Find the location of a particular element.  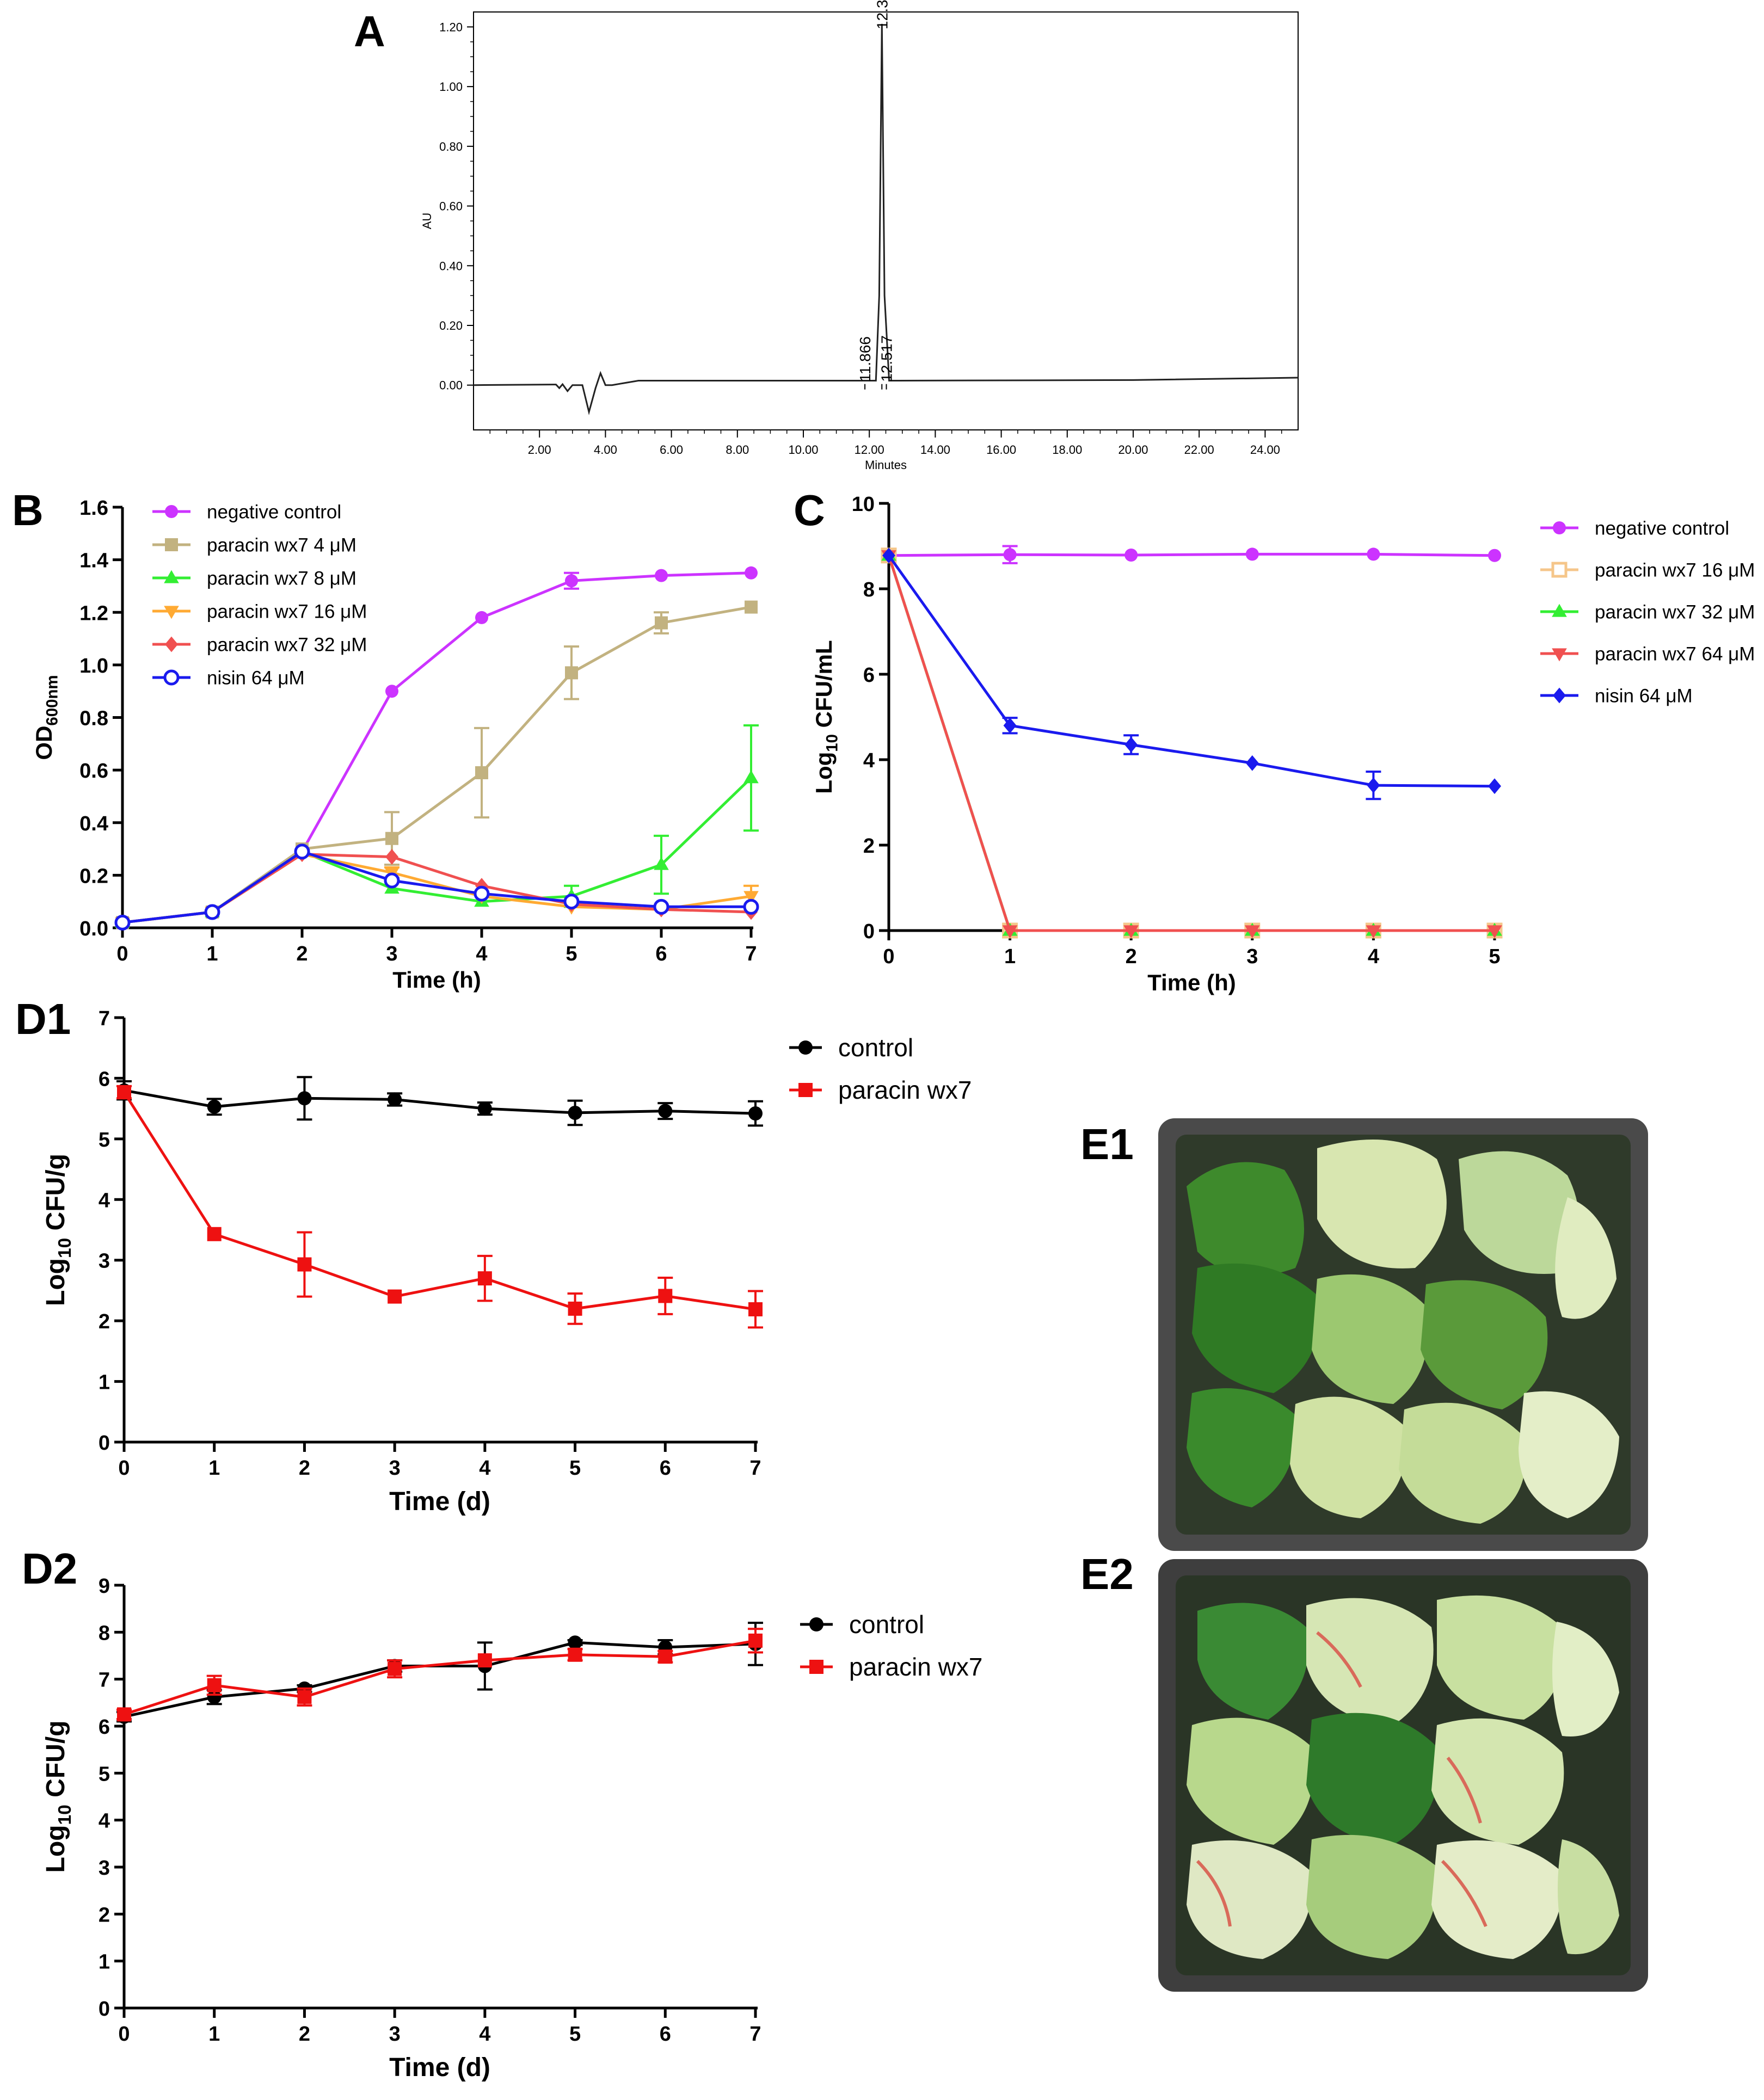

y-tick-label: 1.6 is located at coordinates (93, 509).